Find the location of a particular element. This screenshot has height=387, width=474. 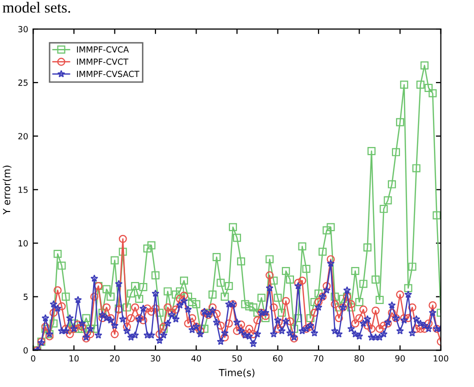

y-tick-label: 0 is located at coordinates (26, 350).